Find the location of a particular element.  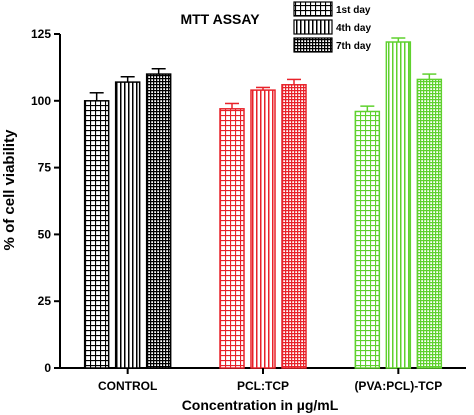

legend-label: 7th day is located at coordinates (353, 46).